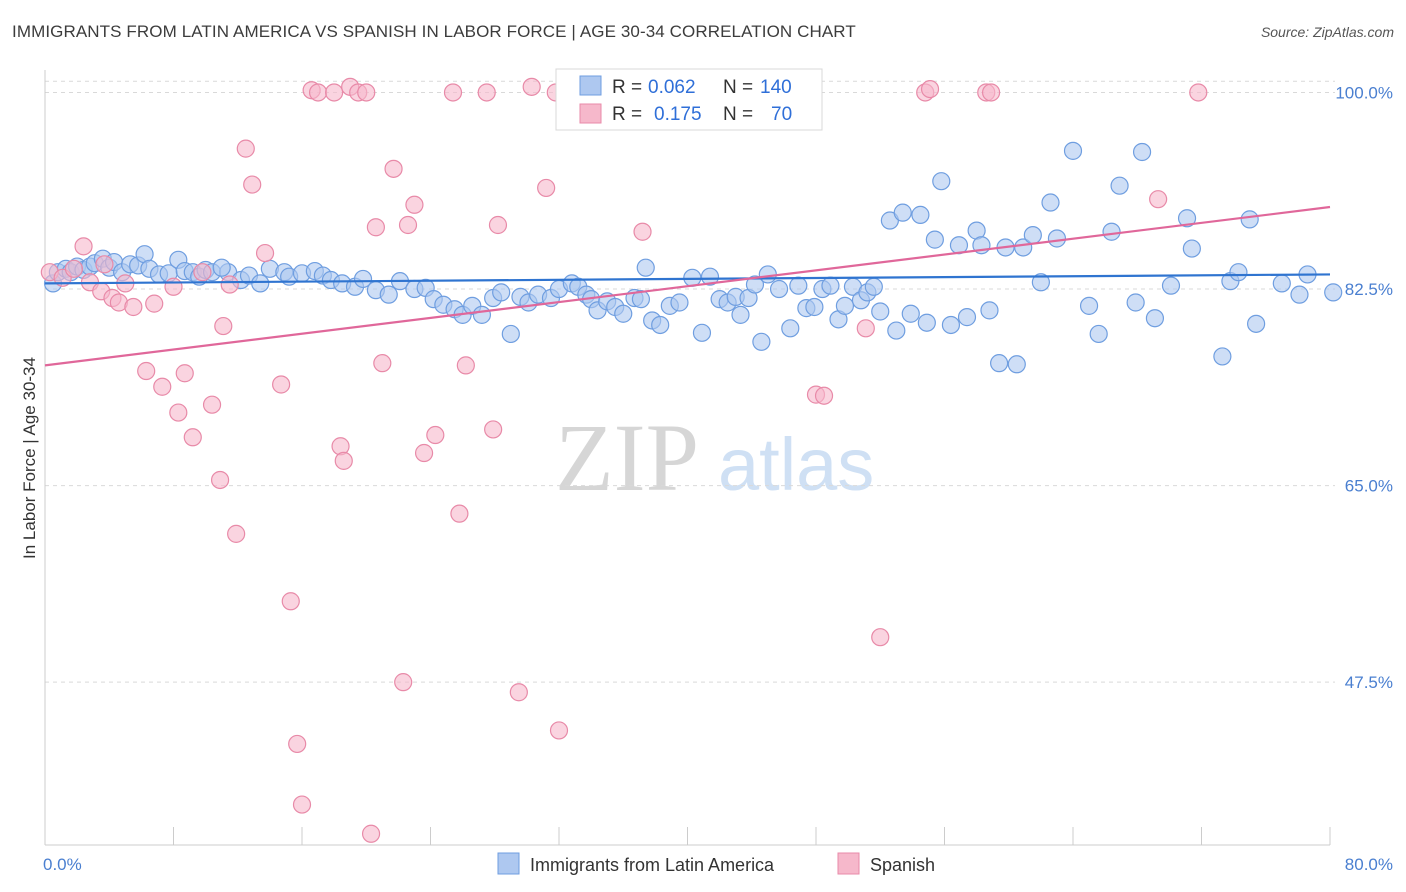 This screenshot has width=1406, height=892. Describe the element at coordinates (627, 87) in the screenshot. I see `legend-r-label-latin: R =` at that location.